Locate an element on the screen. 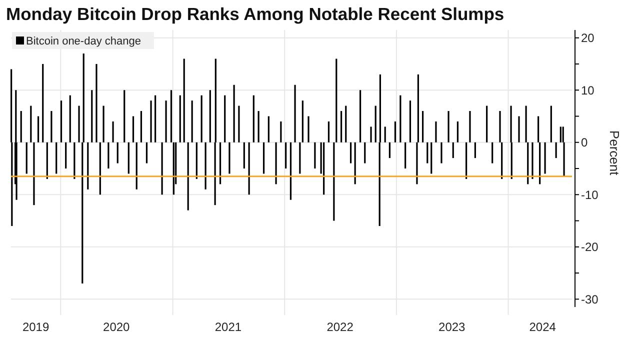 The image size is (624, 355). x-tick-label: 2022 is located at coordinates (340, 327).